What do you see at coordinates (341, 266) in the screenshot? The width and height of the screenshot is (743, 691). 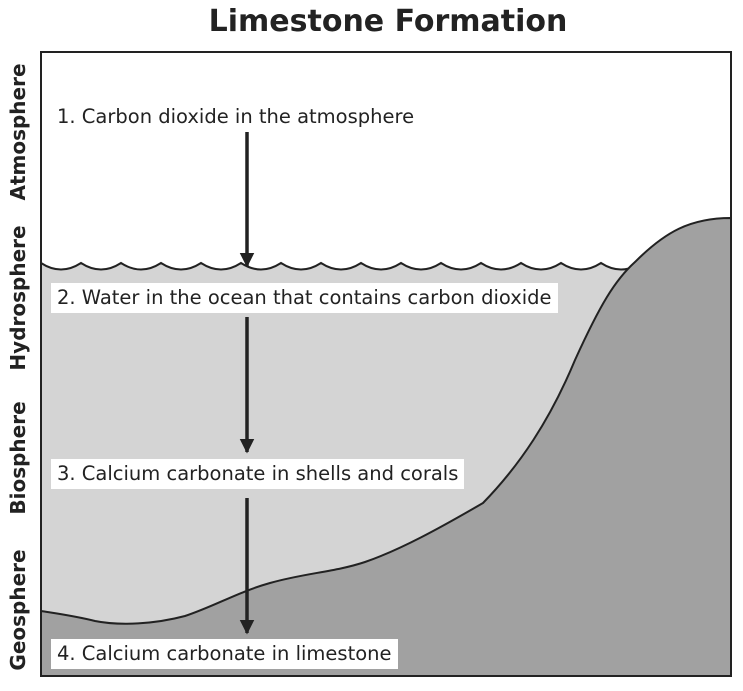 I see `ocean-surface-waves` at bounding box center [341, 266].